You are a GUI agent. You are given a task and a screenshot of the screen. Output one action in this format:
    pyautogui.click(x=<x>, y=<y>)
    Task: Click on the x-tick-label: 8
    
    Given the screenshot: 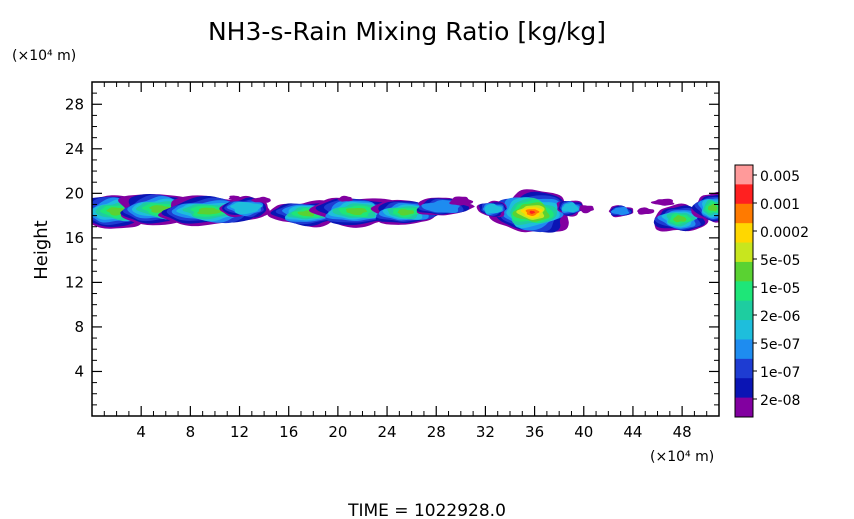 What is the action you would take?
    pyautogui.click(x=191, y=432)
    